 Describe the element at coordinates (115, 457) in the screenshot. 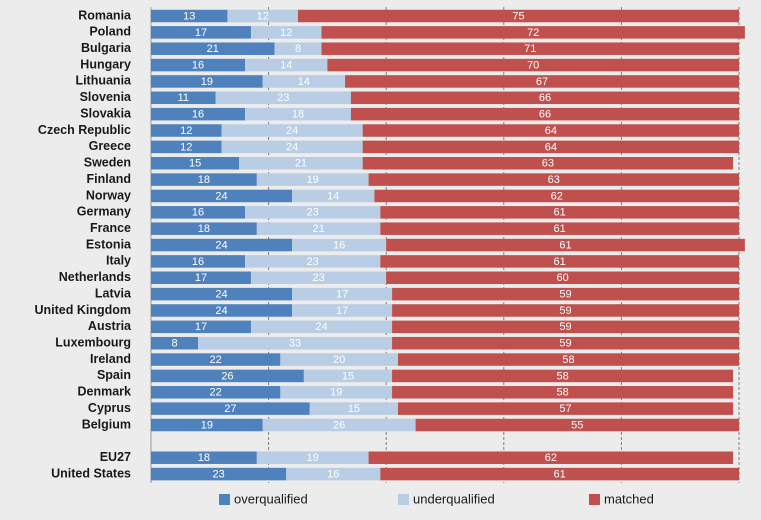

I see `category-label: EU27` at that location.